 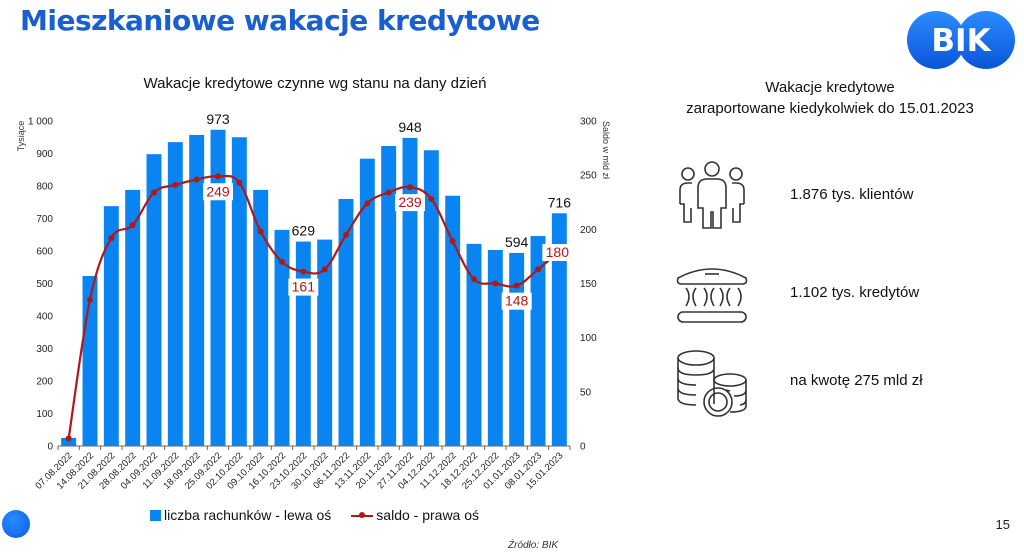 I want to click on right-axis-label: Saldo w mld zł, so click(x=606, y=150).